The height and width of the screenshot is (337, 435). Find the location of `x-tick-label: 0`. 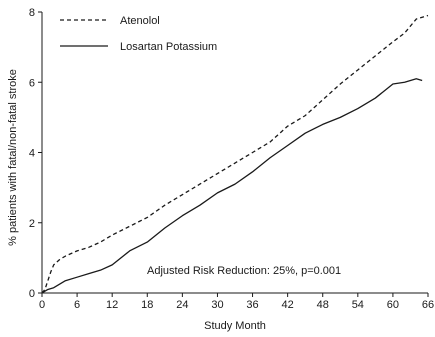

x-tick-label: 0 is located at coordinates (42, 305).